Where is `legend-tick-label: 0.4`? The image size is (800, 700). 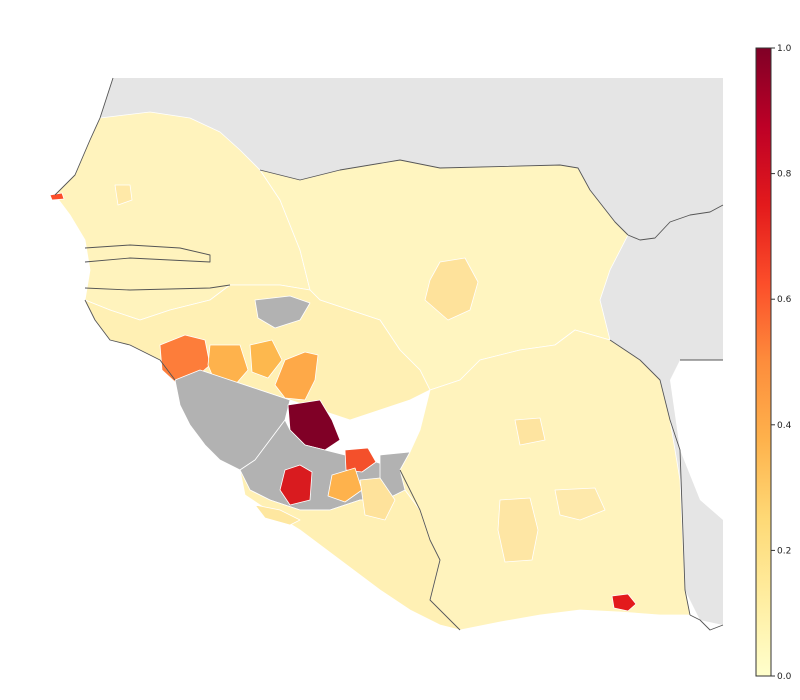 legend-tick-label: 0.4 is located at coordinates (784, 426).